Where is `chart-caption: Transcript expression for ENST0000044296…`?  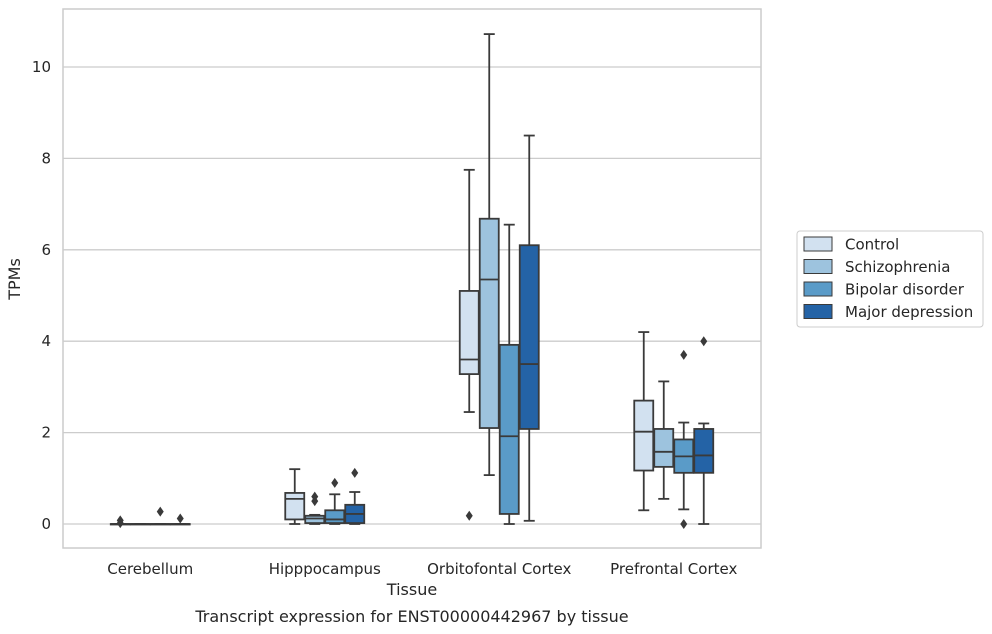
chart-caption: Transcript expression for ENST0000044296… is located at coordinates (411, 616).